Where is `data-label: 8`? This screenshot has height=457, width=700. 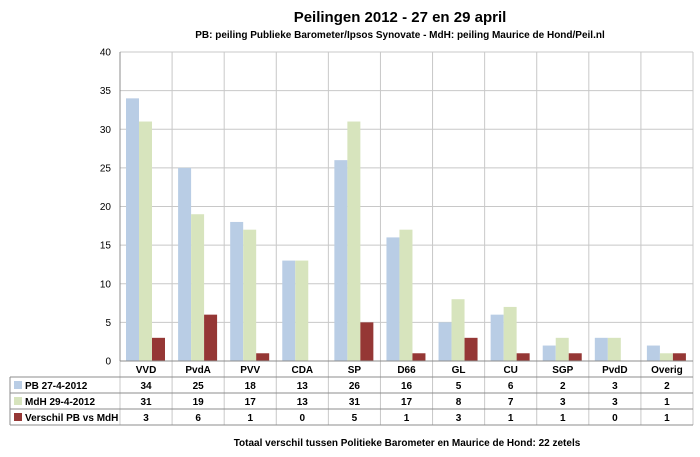 data-label: 8 is located at coordinates (459, 402).